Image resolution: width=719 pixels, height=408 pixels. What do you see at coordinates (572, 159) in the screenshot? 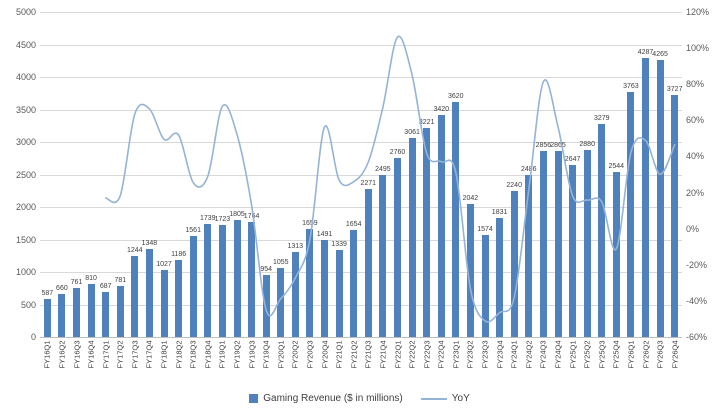
I see `bar-value-label: 2647` at bounding box center [572, 159].